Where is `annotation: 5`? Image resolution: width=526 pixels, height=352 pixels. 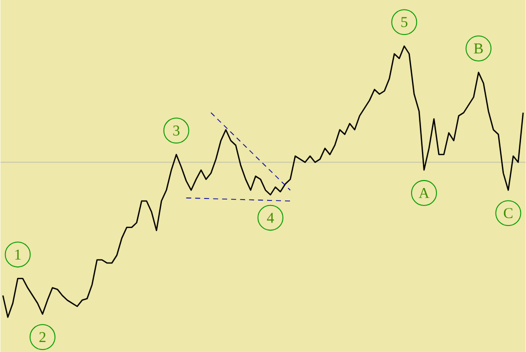 annotation: 5 is located at coordinates (404, 21).